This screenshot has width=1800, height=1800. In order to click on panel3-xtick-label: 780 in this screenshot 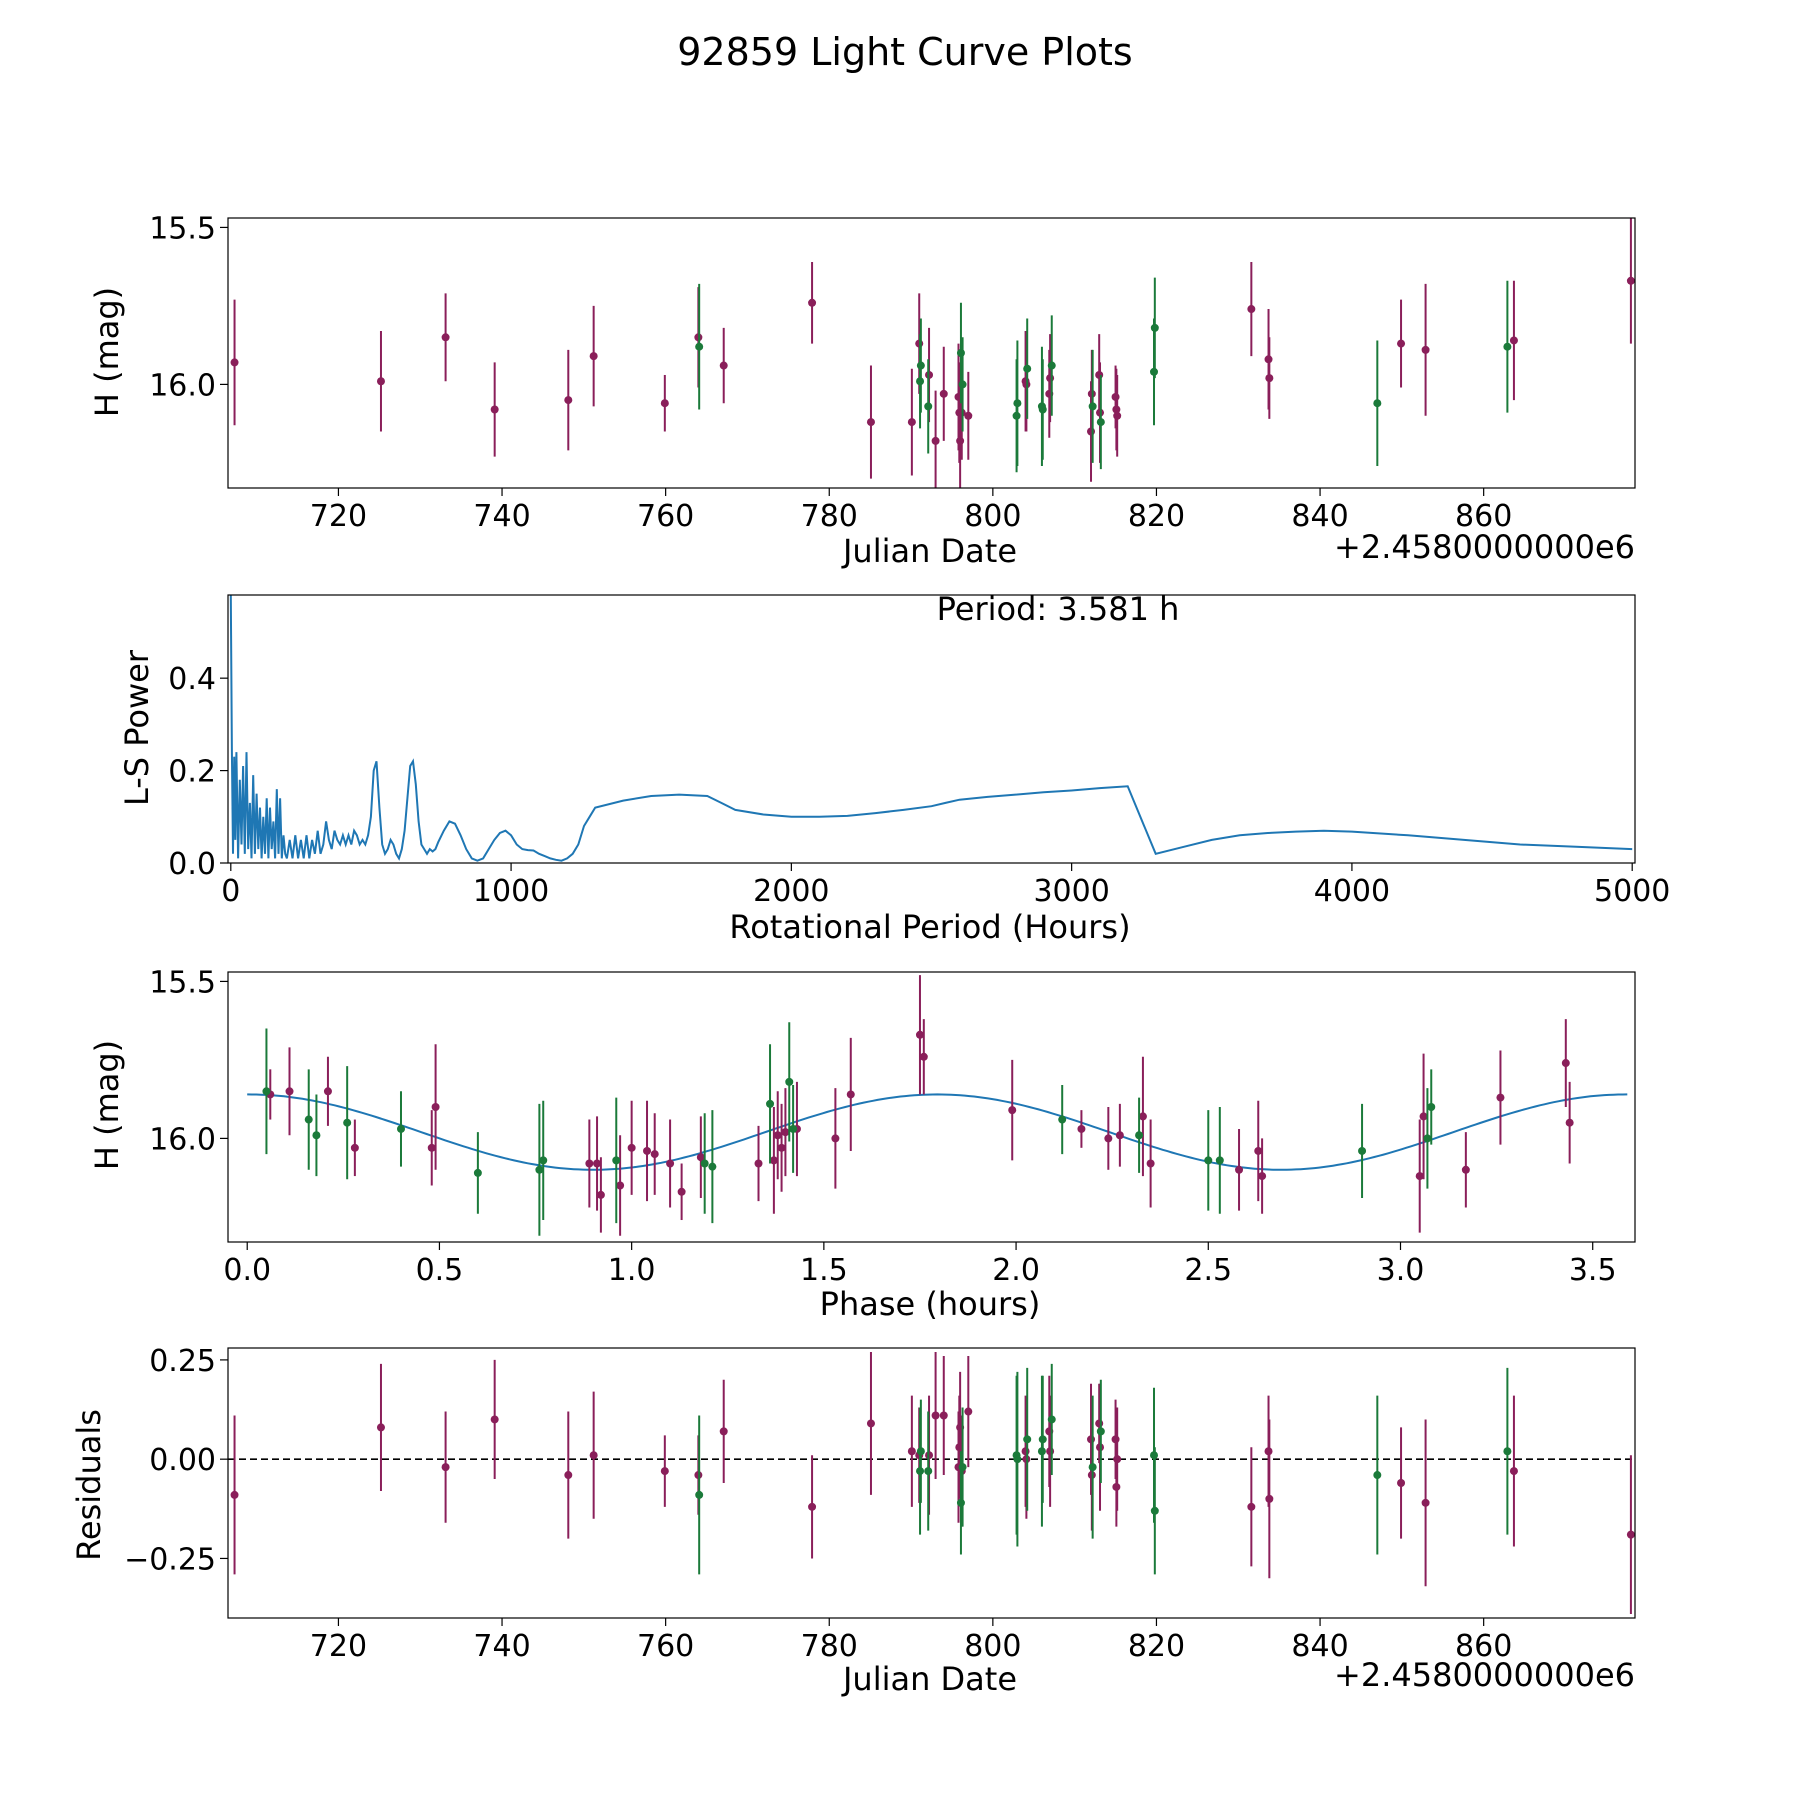, I will do `click(829, 1646)`.